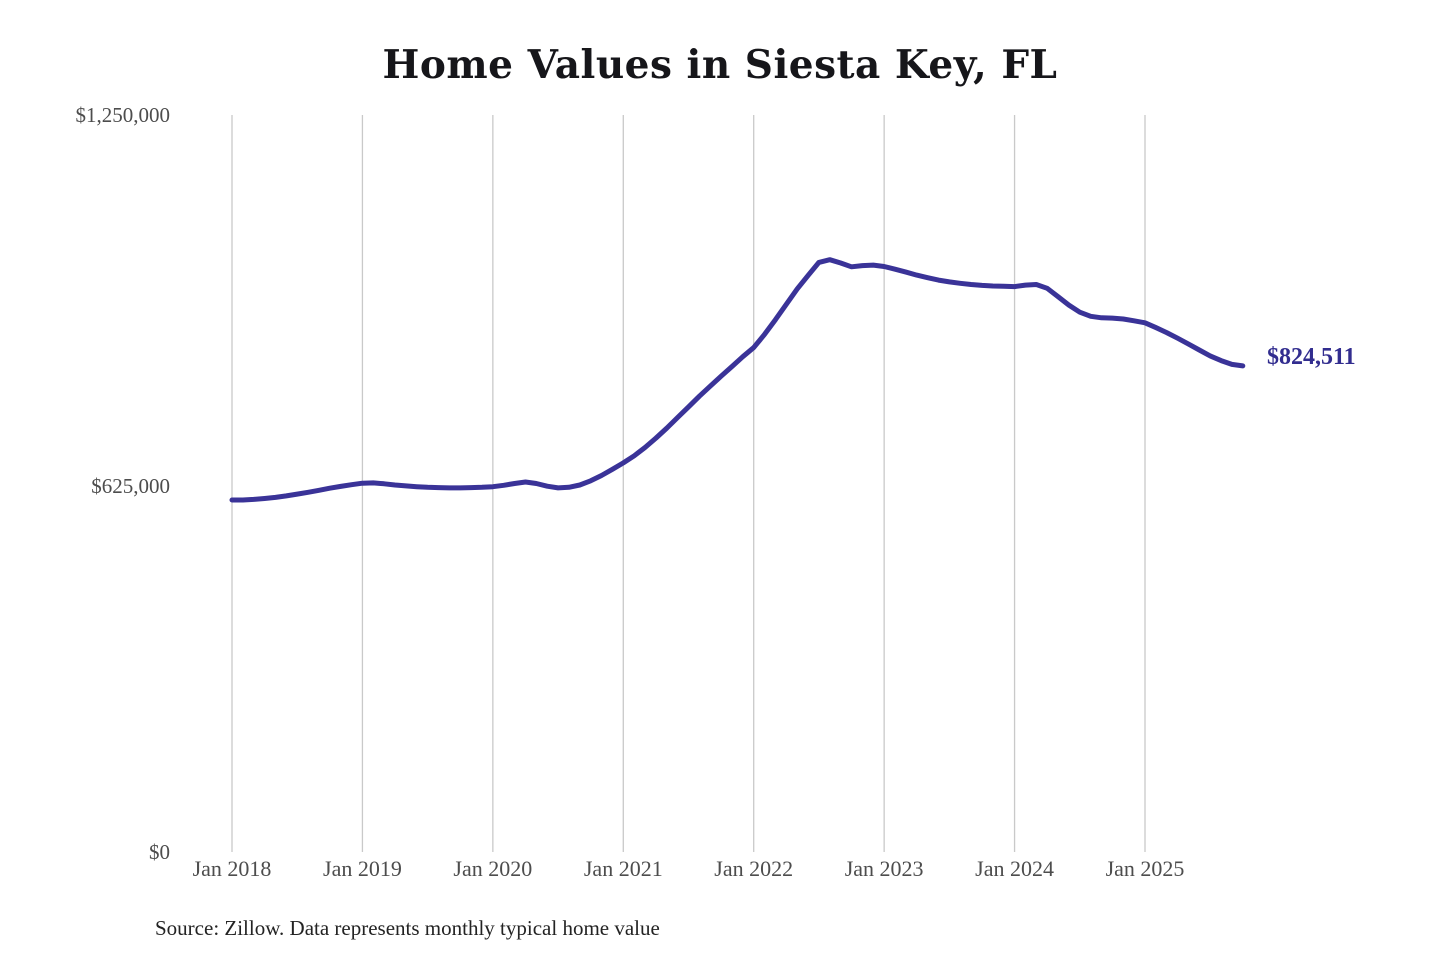 This screenshot has height=960, width=1440. I want to click on x-axis-tick-label: Jan 2019, so click(362, 868).